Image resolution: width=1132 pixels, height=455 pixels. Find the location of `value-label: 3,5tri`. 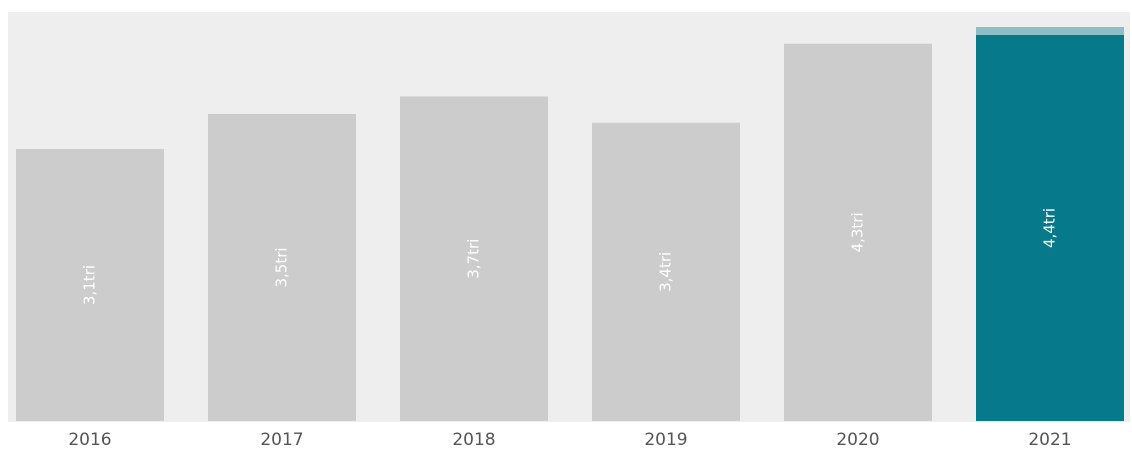

value-label: 3,5tri is located at coordinates (282, 267).